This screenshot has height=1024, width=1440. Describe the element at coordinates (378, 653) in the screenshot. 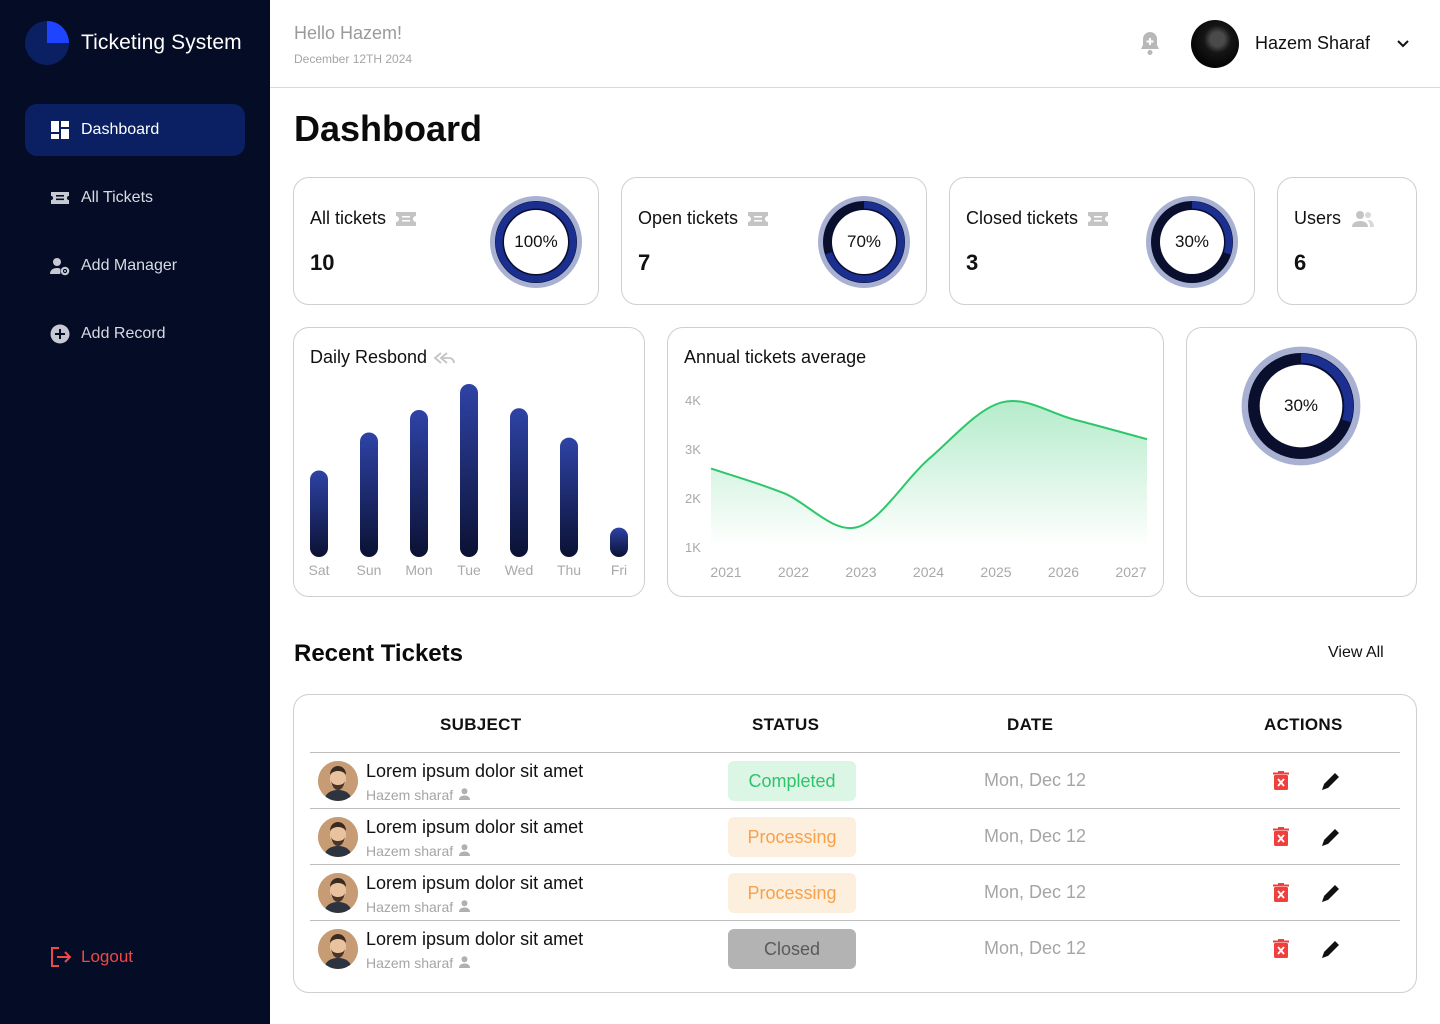

I see `section-title: Recent Tickets` at that location.